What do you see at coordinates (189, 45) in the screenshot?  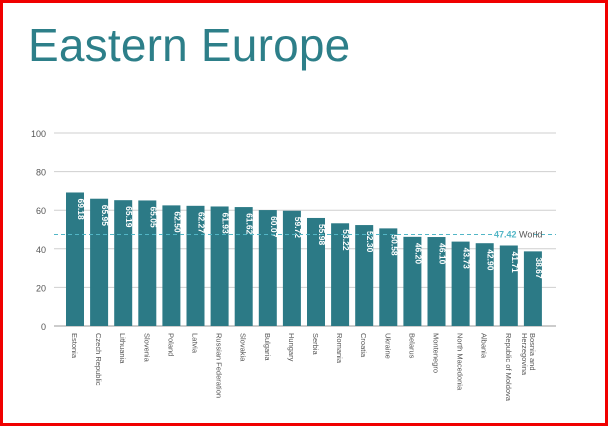 I see `chart-title: Eastern Europe` at bounding box center [189, 45].